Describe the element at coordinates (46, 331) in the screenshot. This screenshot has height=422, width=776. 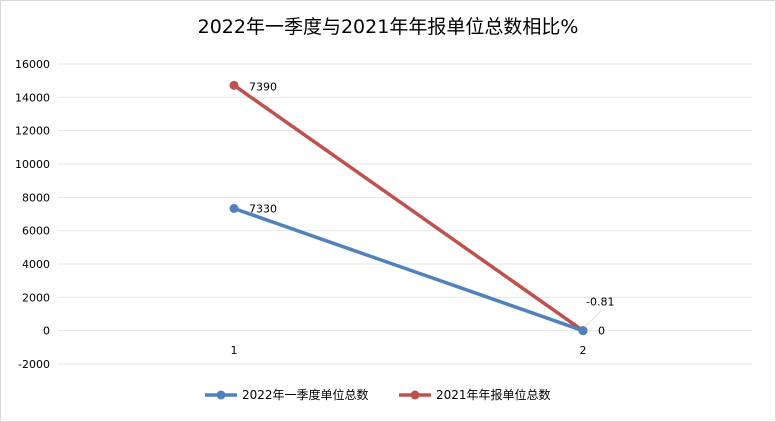
I see `y-tick-label: 0` at that location.